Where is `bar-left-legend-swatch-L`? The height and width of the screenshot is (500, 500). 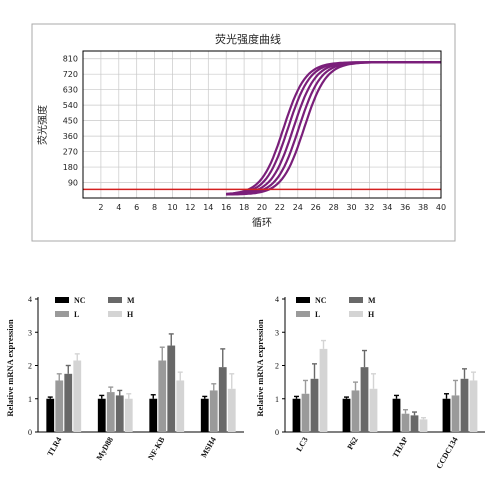
bar-left-legend-swatch-L is located at coordinates (62, 314).